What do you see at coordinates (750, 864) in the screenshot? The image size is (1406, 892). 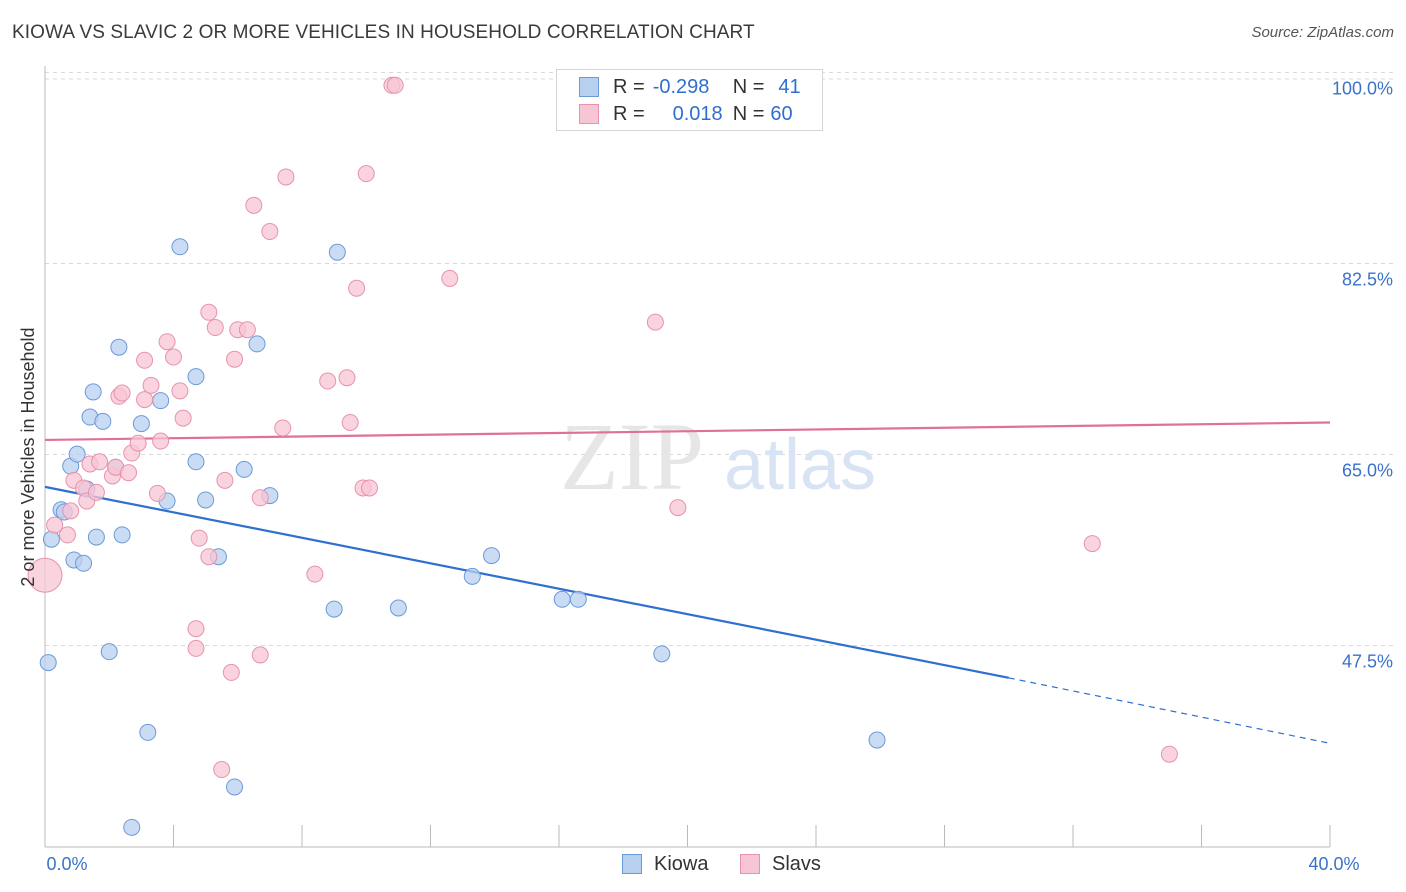 I see `bottom-legend-swatch-slavs` at bounding box center [750, 864].